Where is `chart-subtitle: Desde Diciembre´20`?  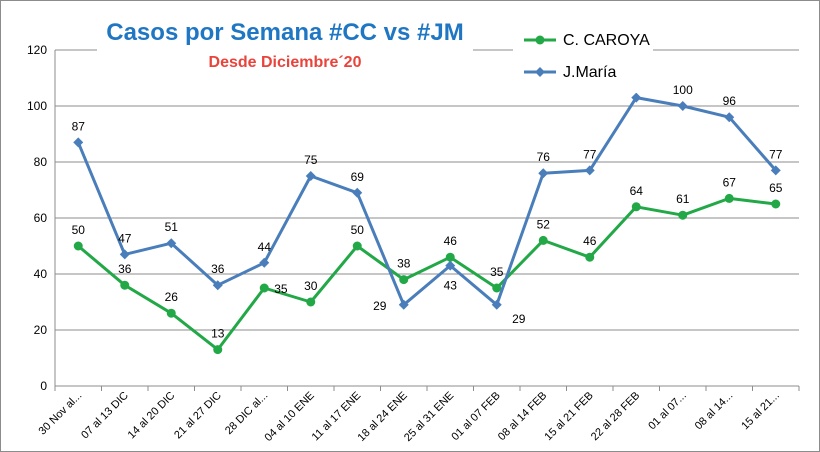
chart-subtitle: Desde Diciembre´20 is located at coordinates (285, 62).